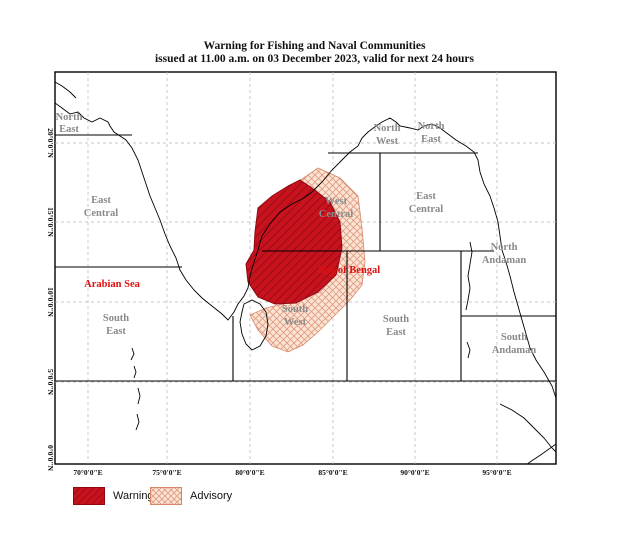  Describe the element at coordinates (332, 472) in the screenshot. I see `x-tick-label: 85°0'0"E` at that location.